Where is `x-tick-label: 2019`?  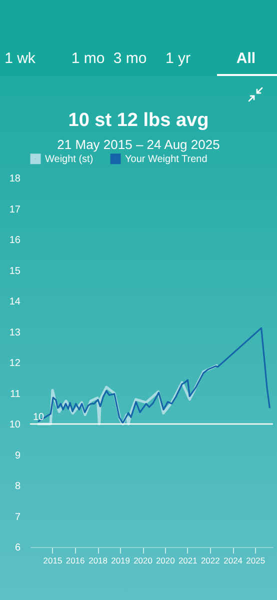 x-tick-label: 2019 is located at coordinates (120, 561).